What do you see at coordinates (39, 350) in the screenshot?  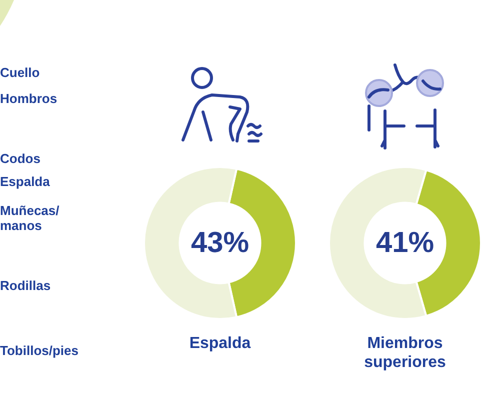 I see `text: Tobillos/pies` at bounding box center [39, 350].